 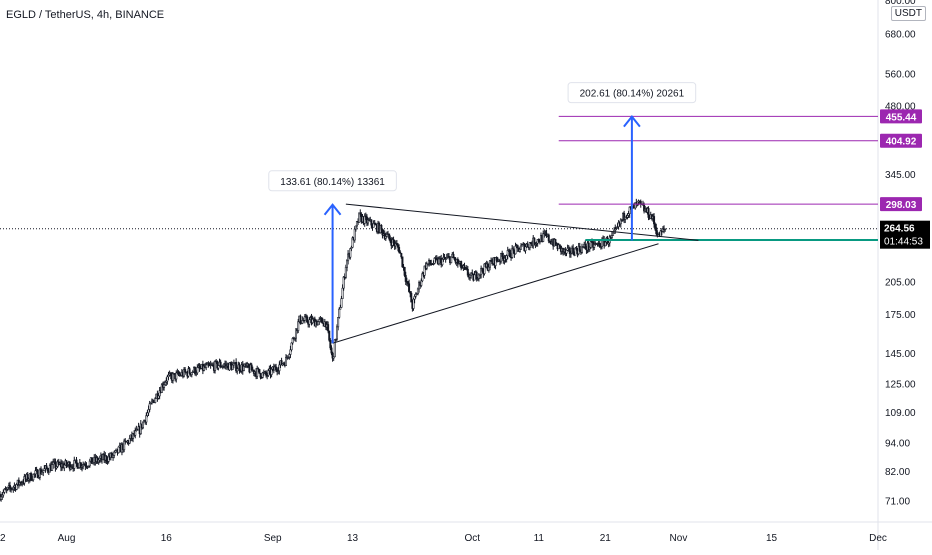 I want to click on x-tick-label: 15, so click(x=772, y=538).